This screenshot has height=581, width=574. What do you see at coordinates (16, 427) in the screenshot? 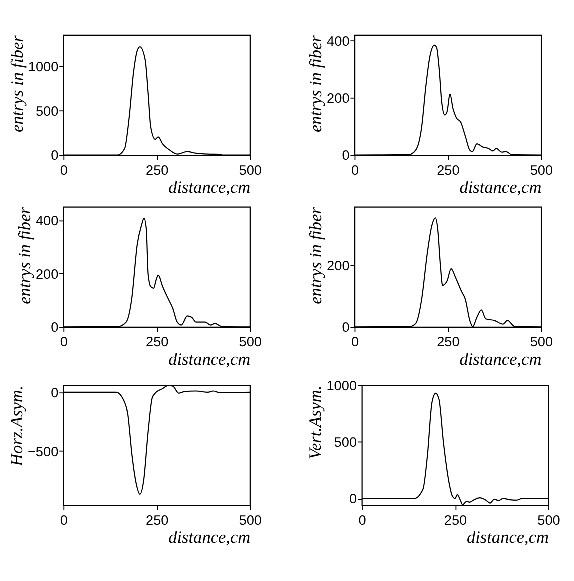
I see `y-axis-title: Horz.Asym.` at bounding box center [16, 427].